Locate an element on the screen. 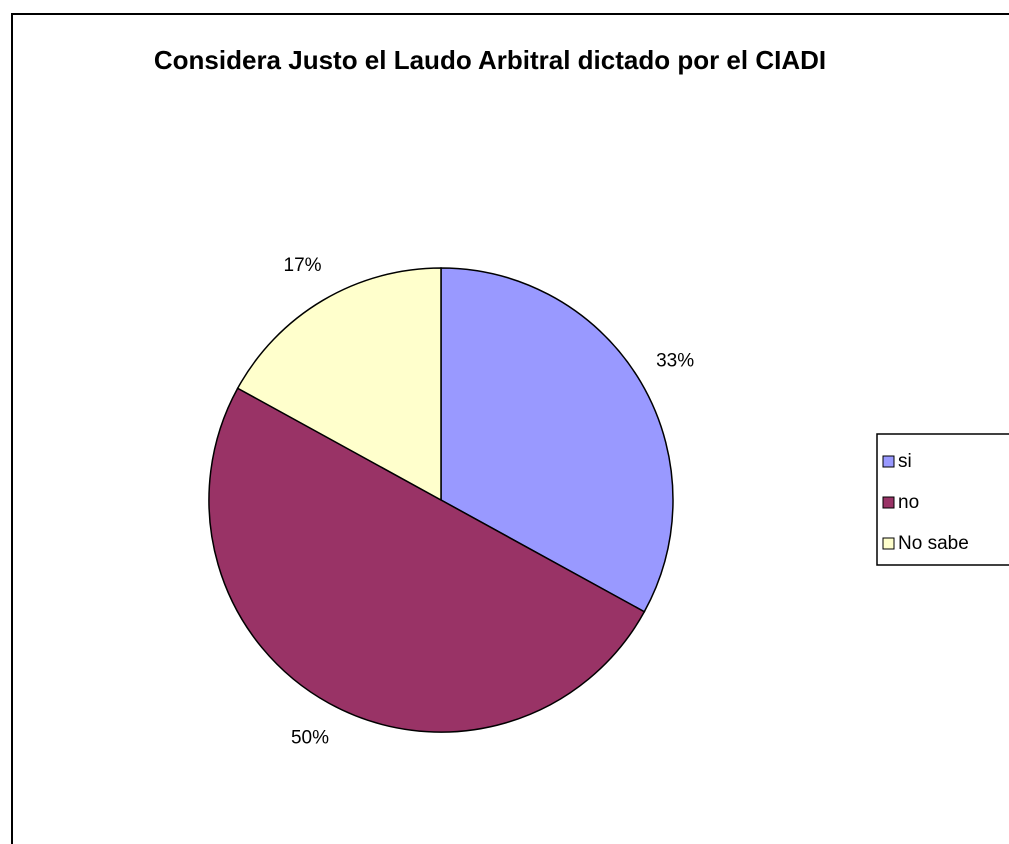  legend-label: si is located at coordinates (905, 461).